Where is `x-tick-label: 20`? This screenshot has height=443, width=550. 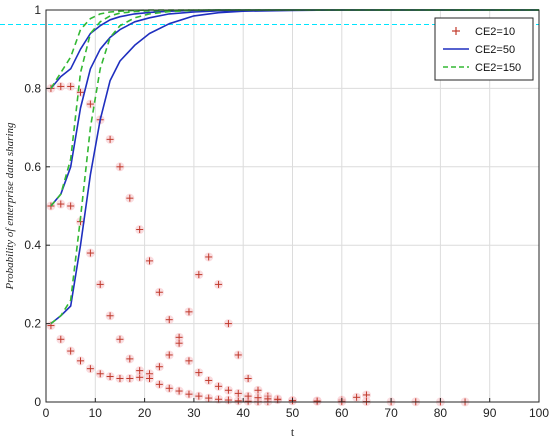
x-tick-label: 20 is located at coordinates (145, 413).